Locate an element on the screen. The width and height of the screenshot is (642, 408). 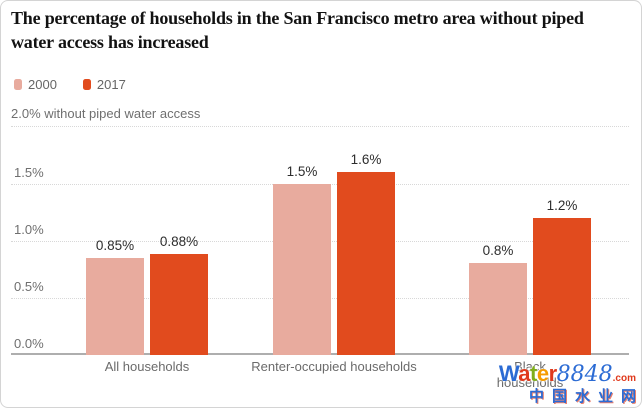
legend-label-2000: 2000 is located at coordinates (42, 84).